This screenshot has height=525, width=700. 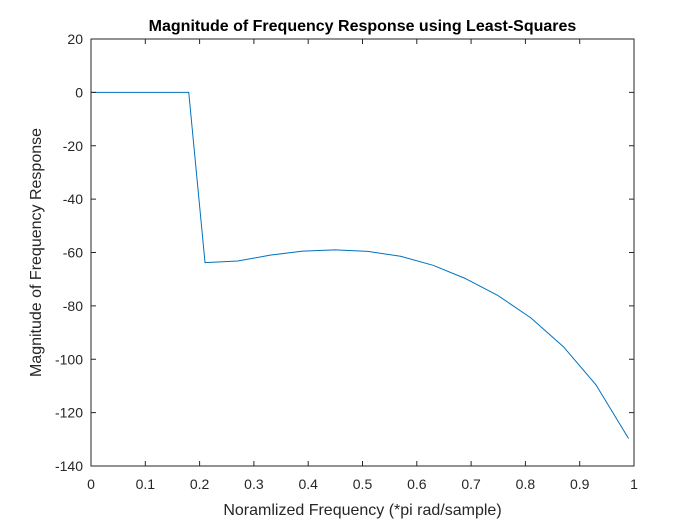 What do you see at coordinates (75, 39) in the screenshot?
I see `y-tick-label: 20` at bounding box center [75, 39].